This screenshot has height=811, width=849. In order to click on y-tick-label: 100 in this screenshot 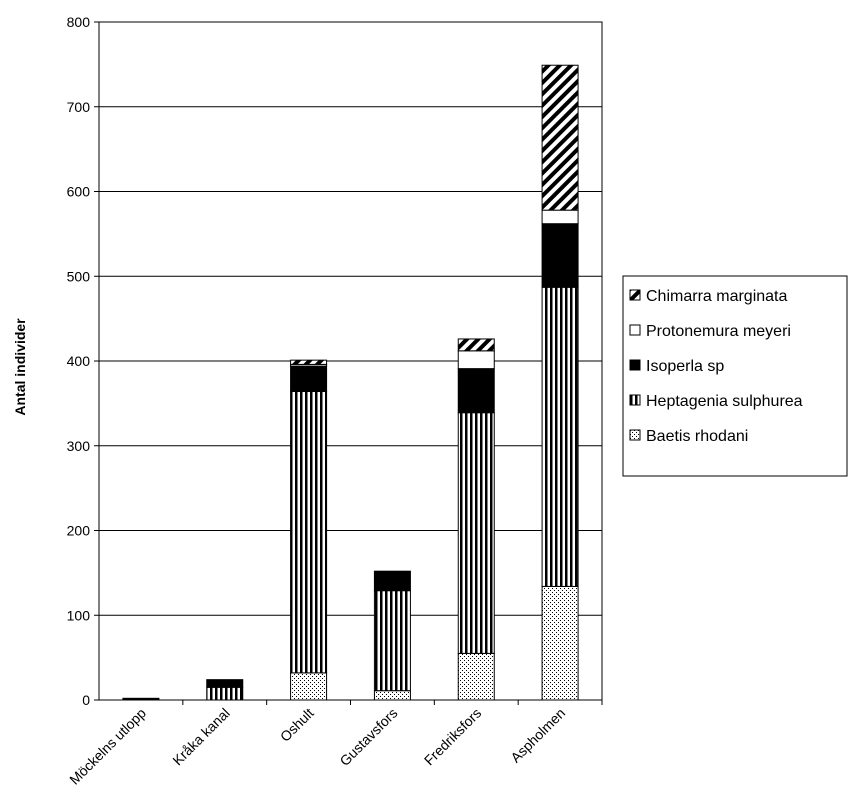, I will do `click(79, 615)`.